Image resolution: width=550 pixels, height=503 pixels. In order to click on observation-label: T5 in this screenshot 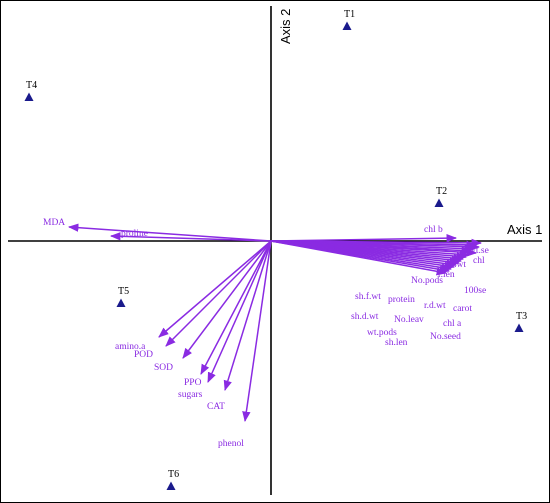, I will do `click(123, 291)`.